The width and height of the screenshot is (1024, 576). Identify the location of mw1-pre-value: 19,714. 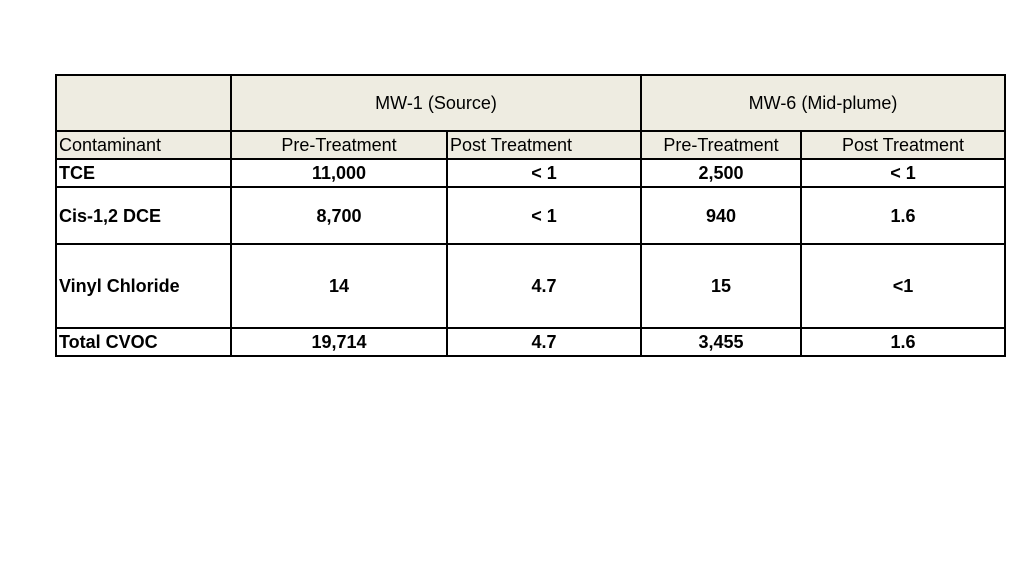
(339, 342).